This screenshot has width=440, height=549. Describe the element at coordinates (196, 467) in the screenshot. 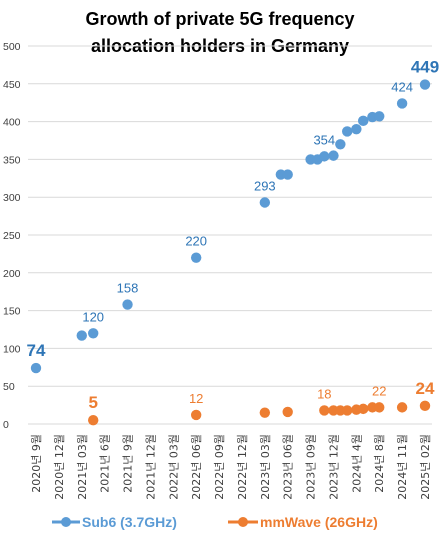

I see `x-tick-label: 2022년 06월` at that location.